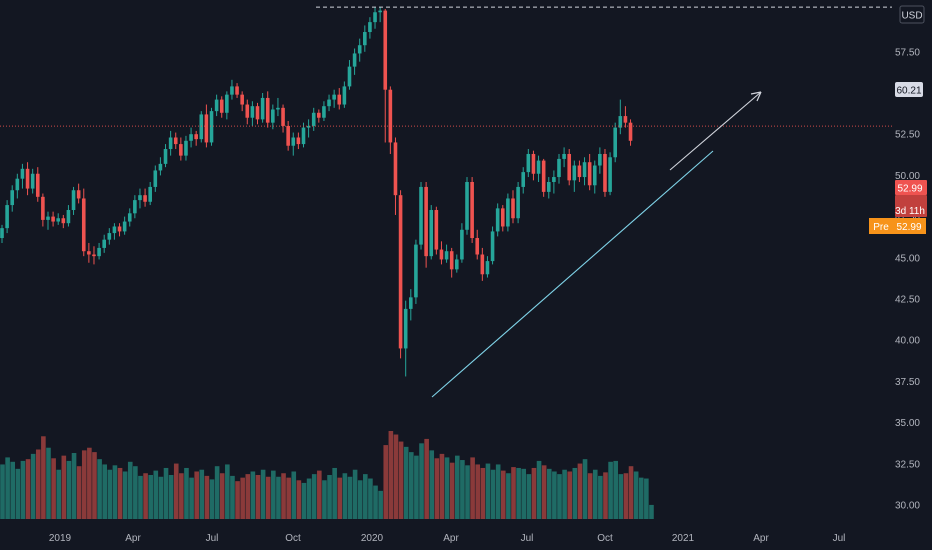 The height and width of the screenshot is (550, 932). What do you see at coordinates (907, 382) in the screenshot?
I see `price-tick-label: 37.50` at bounding box center [907, 382].